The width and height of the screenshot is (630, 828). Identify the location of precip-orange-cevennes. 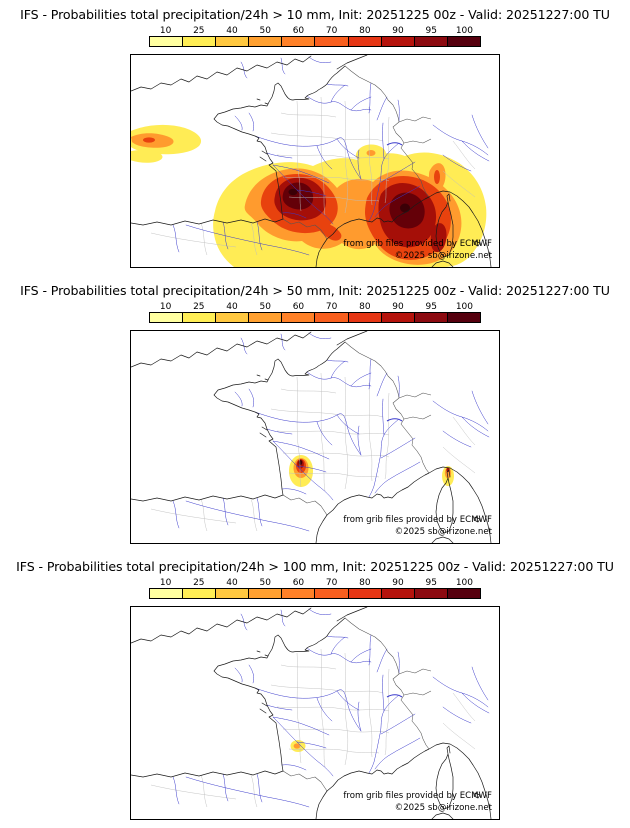
(297, 746).